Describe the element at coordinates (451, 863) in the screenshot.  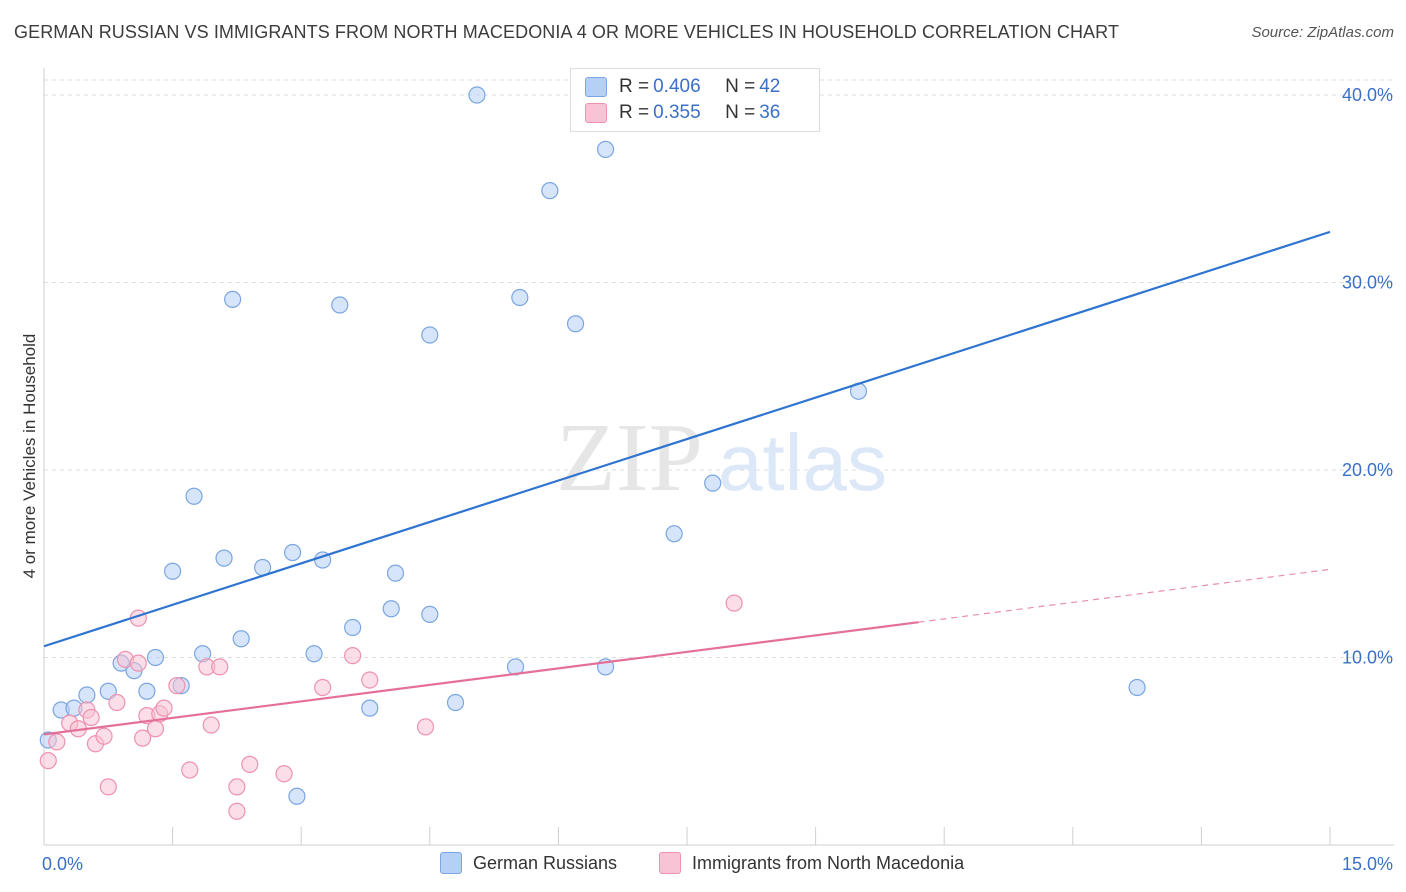
I see `bottom-legend-swatch-blue` at that location.